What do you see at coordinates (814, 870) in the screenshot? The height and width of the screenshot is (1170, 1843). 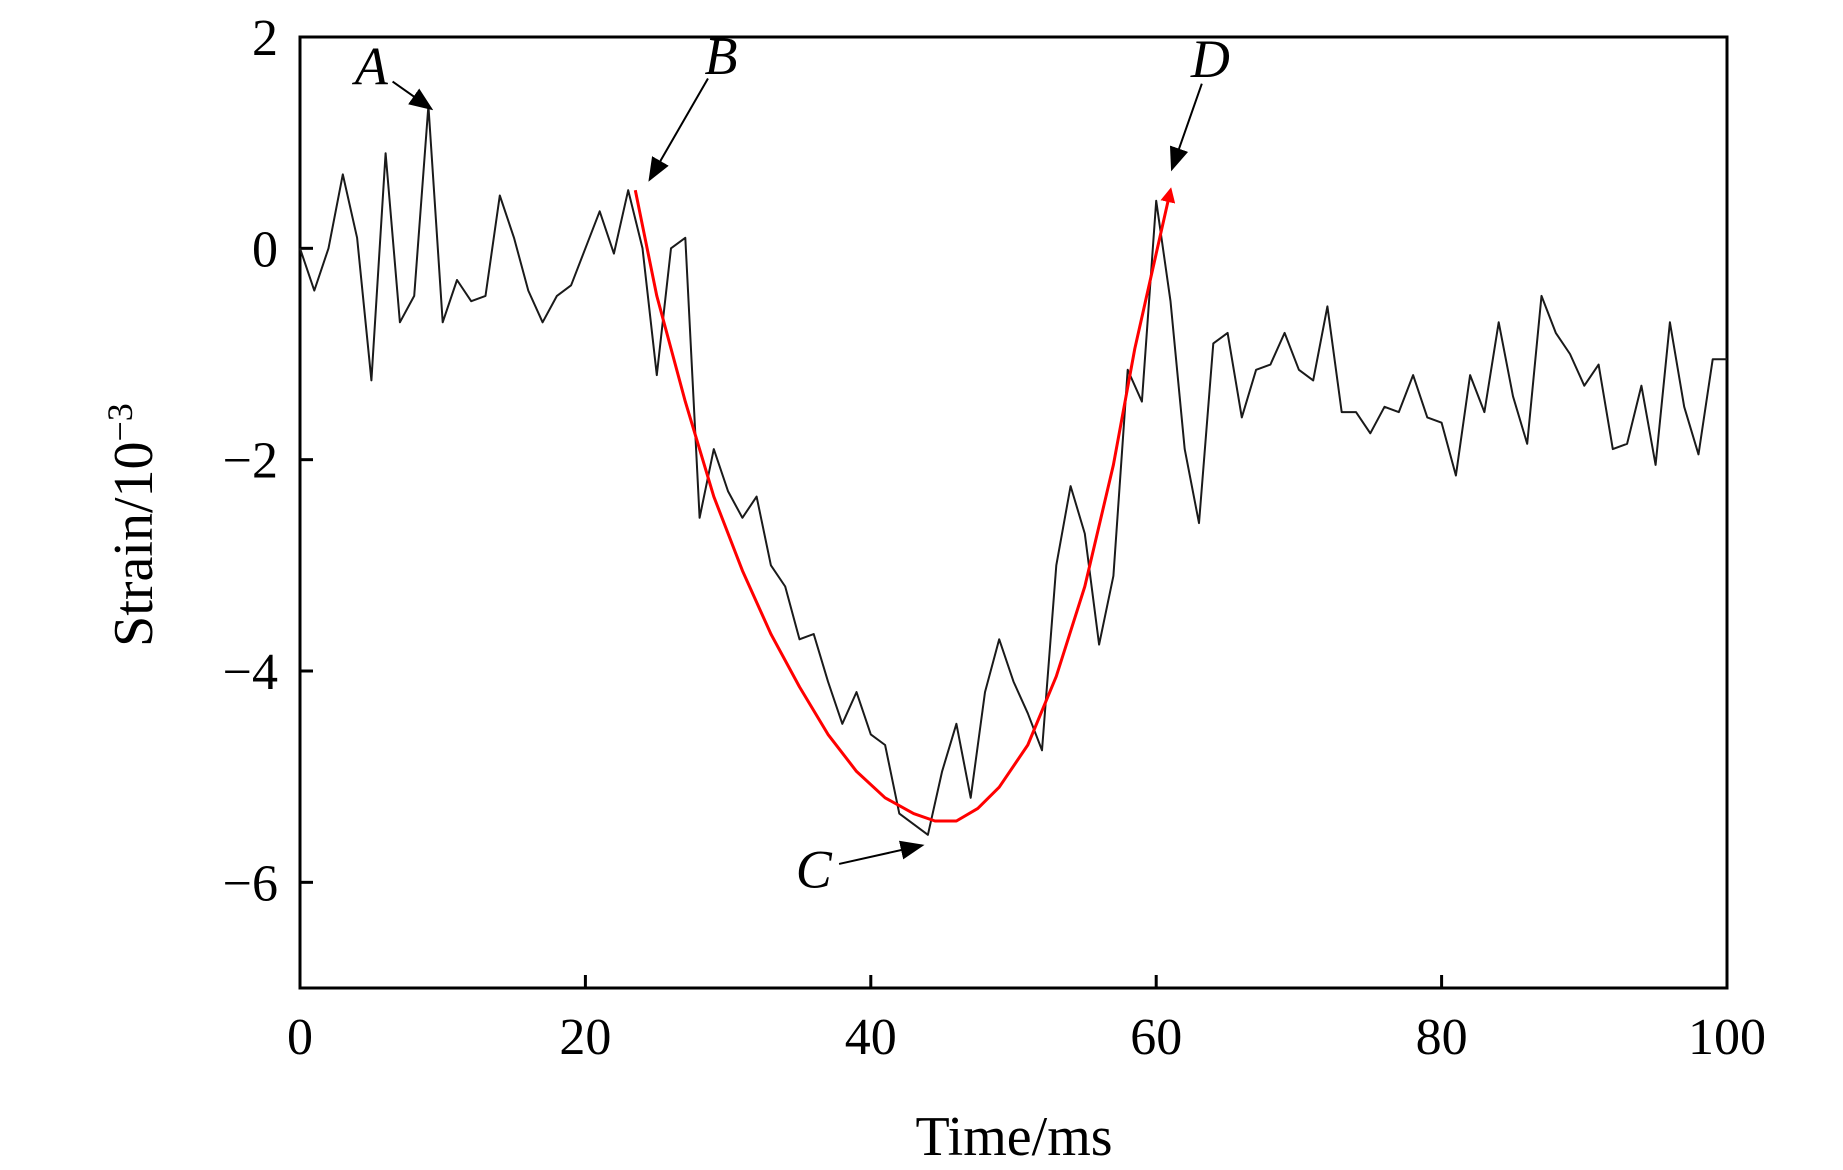 I see `annotation-label-c: C` at bounding box center [814, 870].